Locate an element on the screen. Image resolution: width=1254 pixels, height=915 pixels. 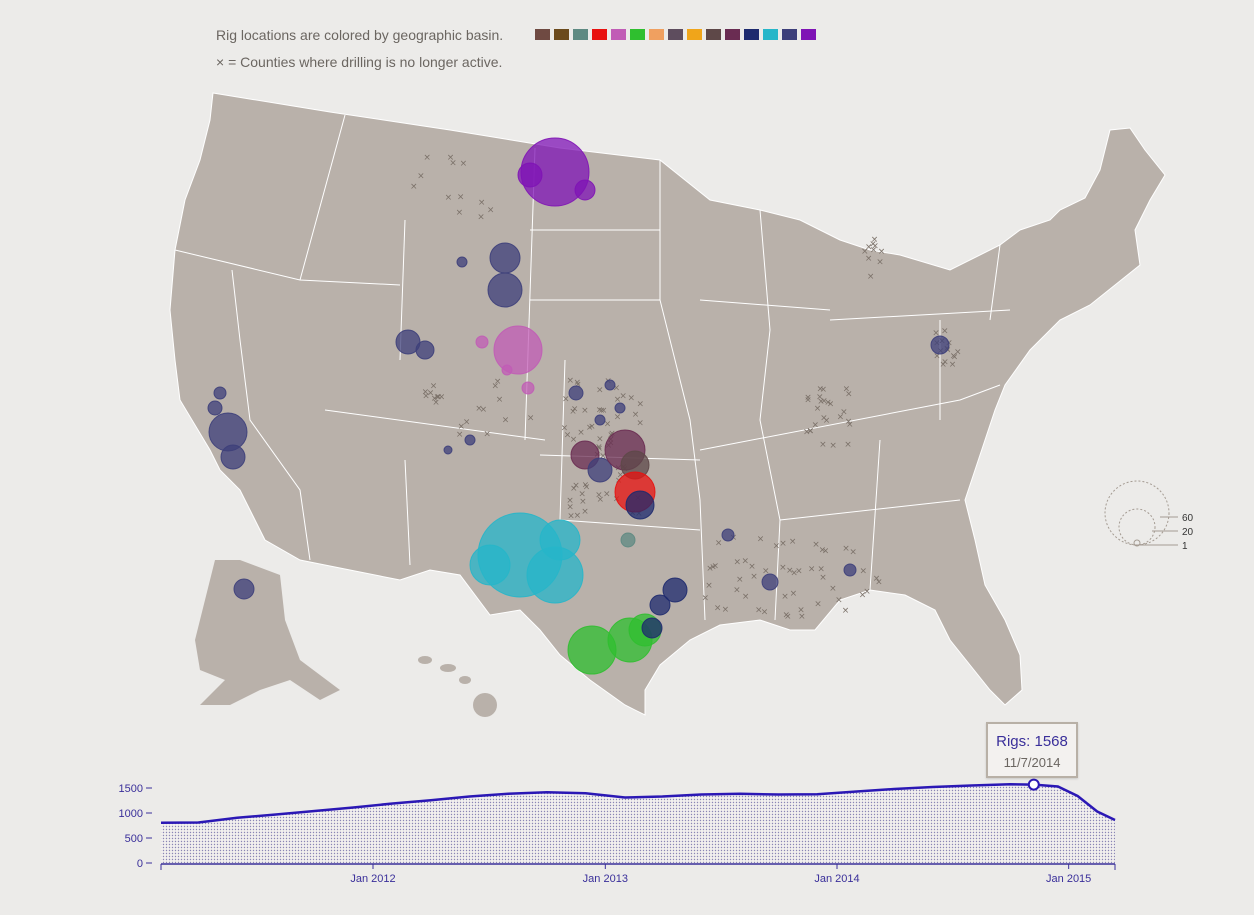
selected-date-marker is located at coordinates (1033, 784).